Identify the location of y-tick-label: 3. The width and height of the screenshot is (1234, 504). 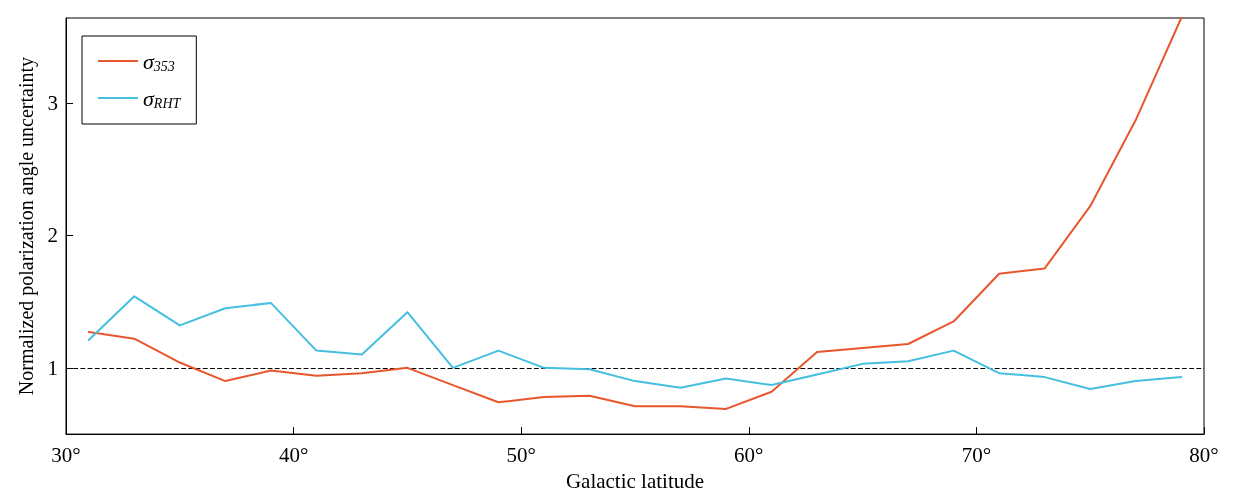
(52, 102).